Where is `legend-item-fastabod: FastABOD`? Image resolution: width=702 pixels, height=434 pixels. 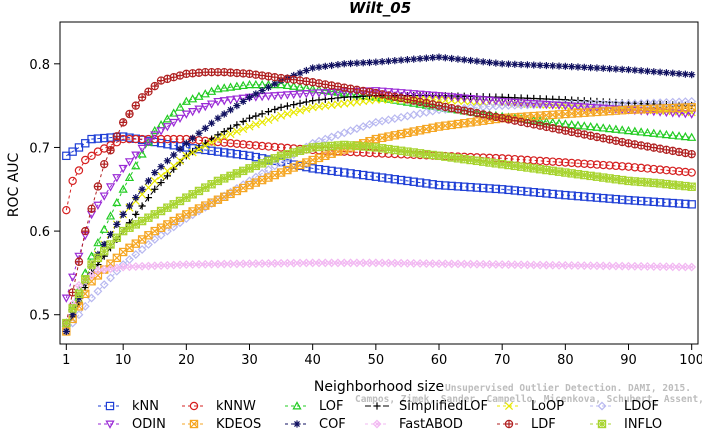
legend-item-fastabod: FastABOD is located at coordinates (414, 424).